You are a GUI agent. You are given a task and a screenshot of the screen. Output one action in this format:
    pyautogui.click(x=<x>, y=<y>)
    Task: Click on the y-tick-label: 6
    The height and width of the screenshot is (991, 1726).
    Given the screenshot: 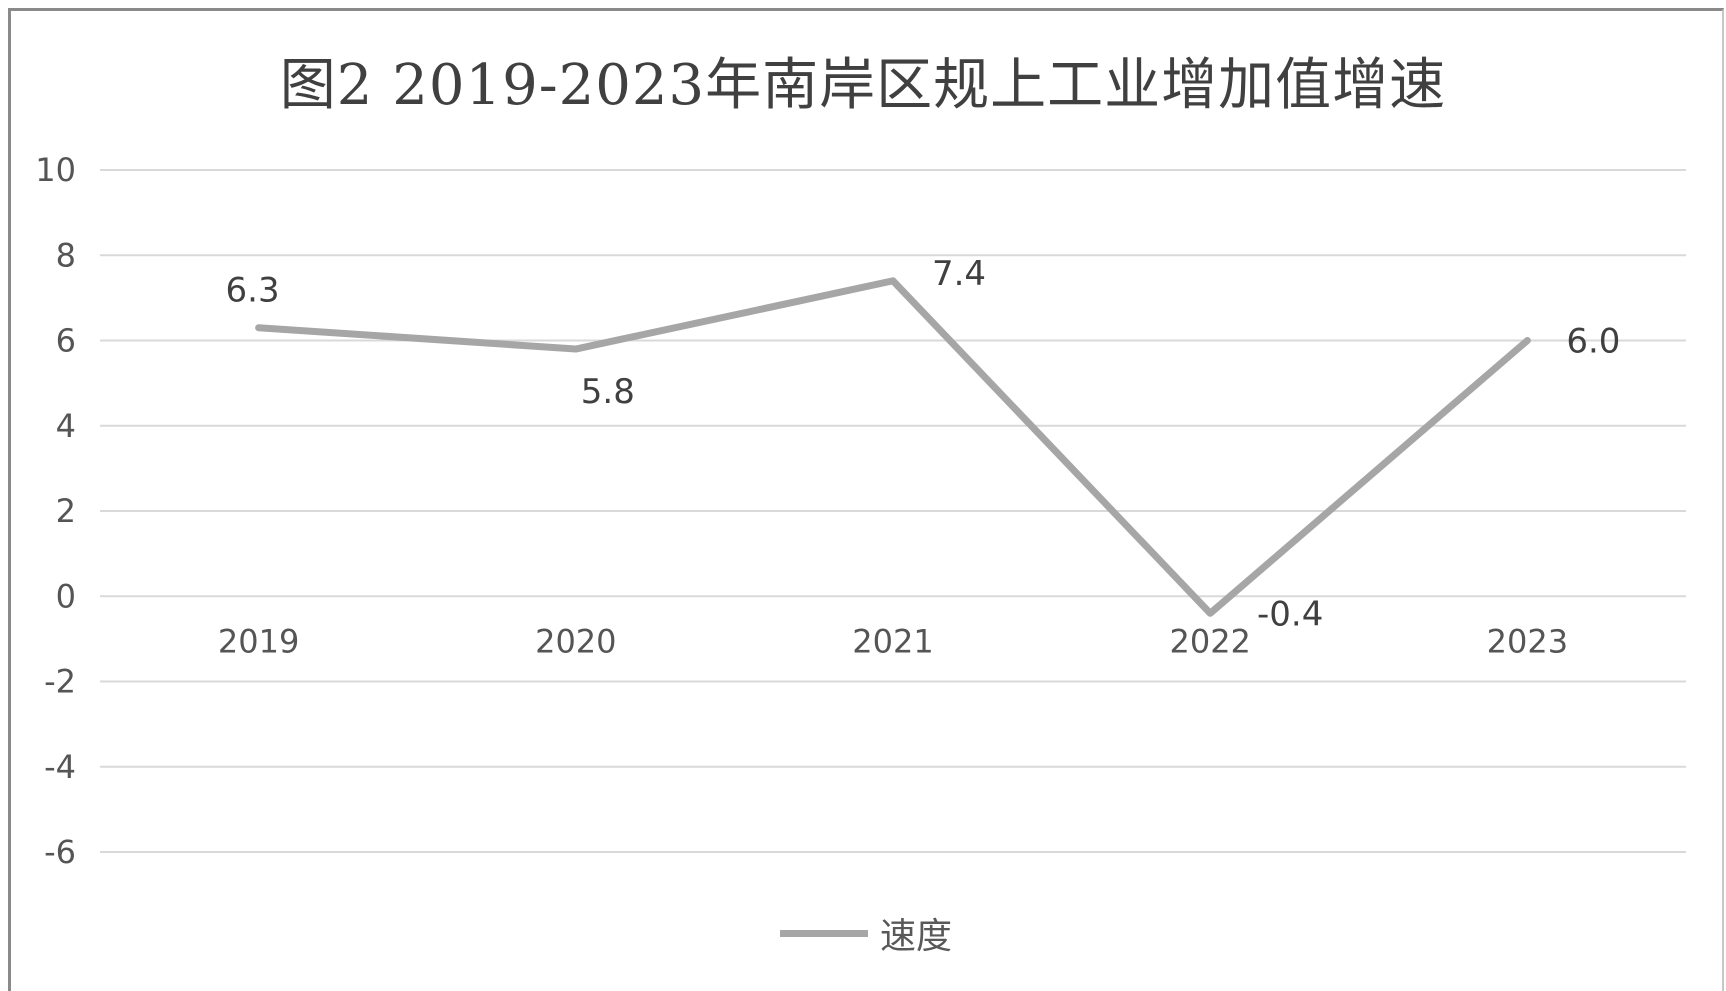 What is the action you would take?
    pyautogui.click(x=66, y=341)
    